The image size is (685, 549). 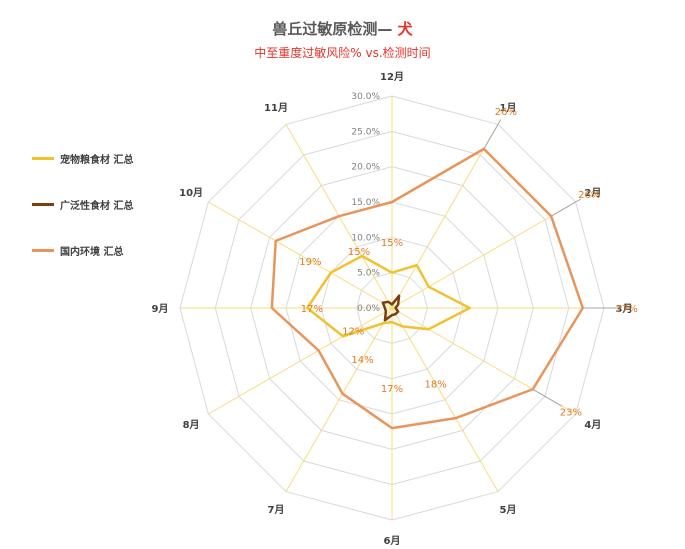 I want to click on legend-item-environment: 国内环境 汇总, so click(x=97, y=250).